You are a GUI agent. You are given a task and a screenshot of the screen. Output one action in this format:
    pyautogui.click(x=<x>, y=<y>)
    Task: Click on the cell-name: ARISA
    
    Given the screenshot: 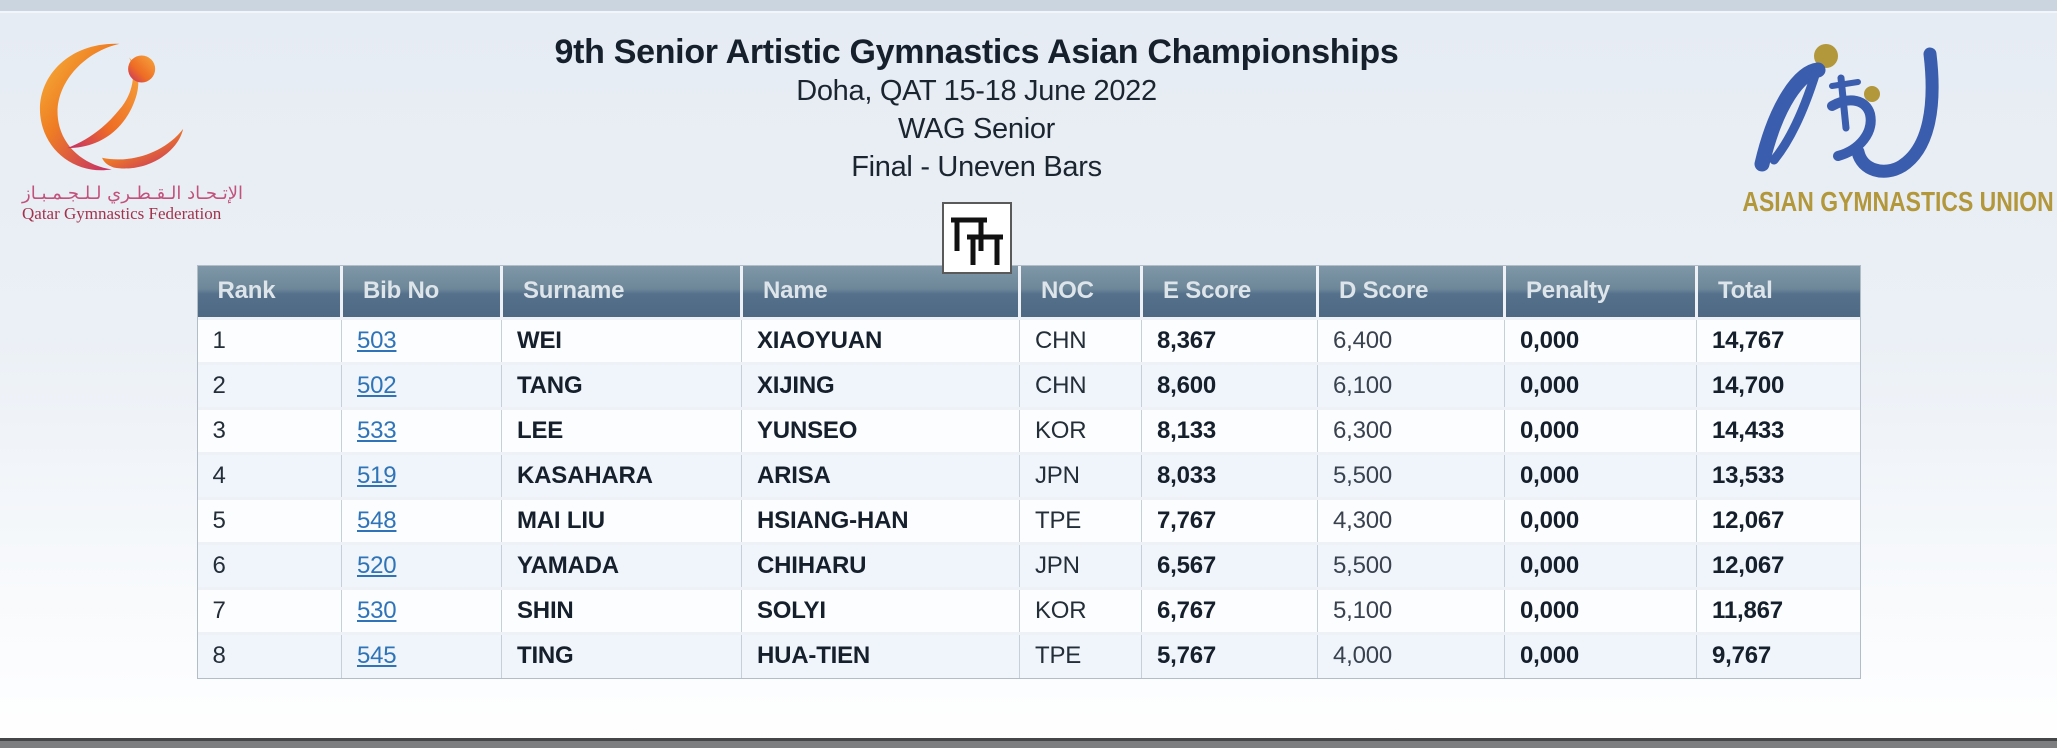 What is the action you would take?
    pyautogui.click(x=880, y=476)
    